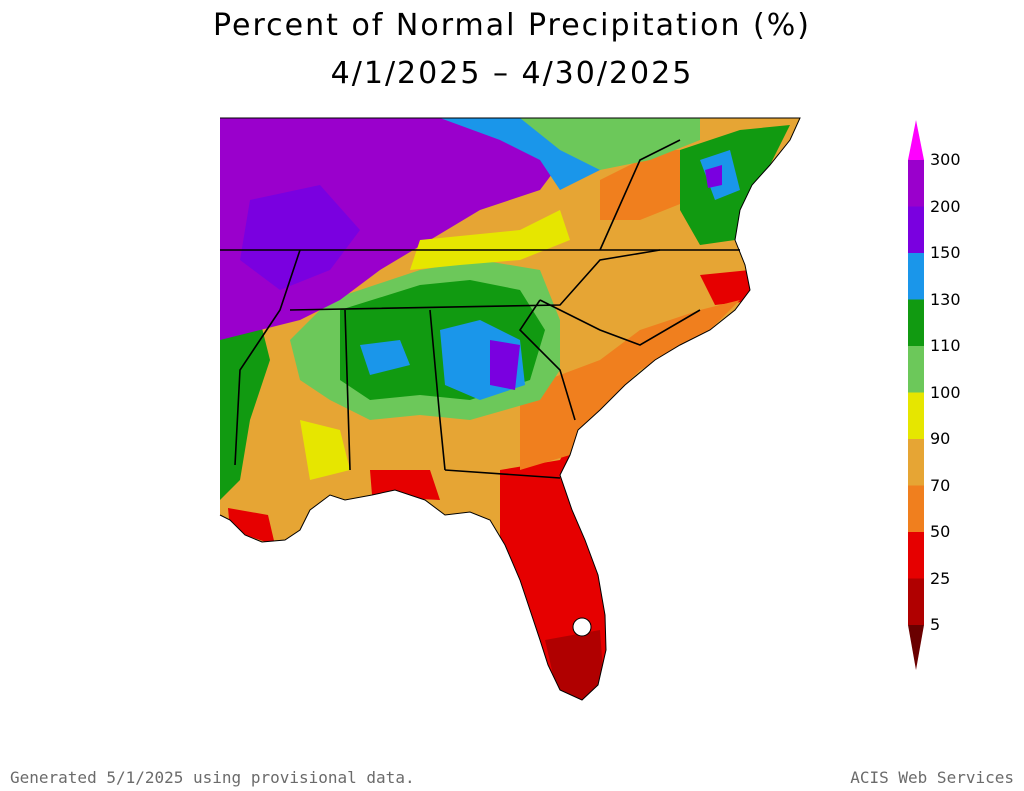 The image size is (1024, 791). What do you see at coordinates (475, 280) in the screenshot?
I see `tn-south-line` at bounding box center [475, 280].